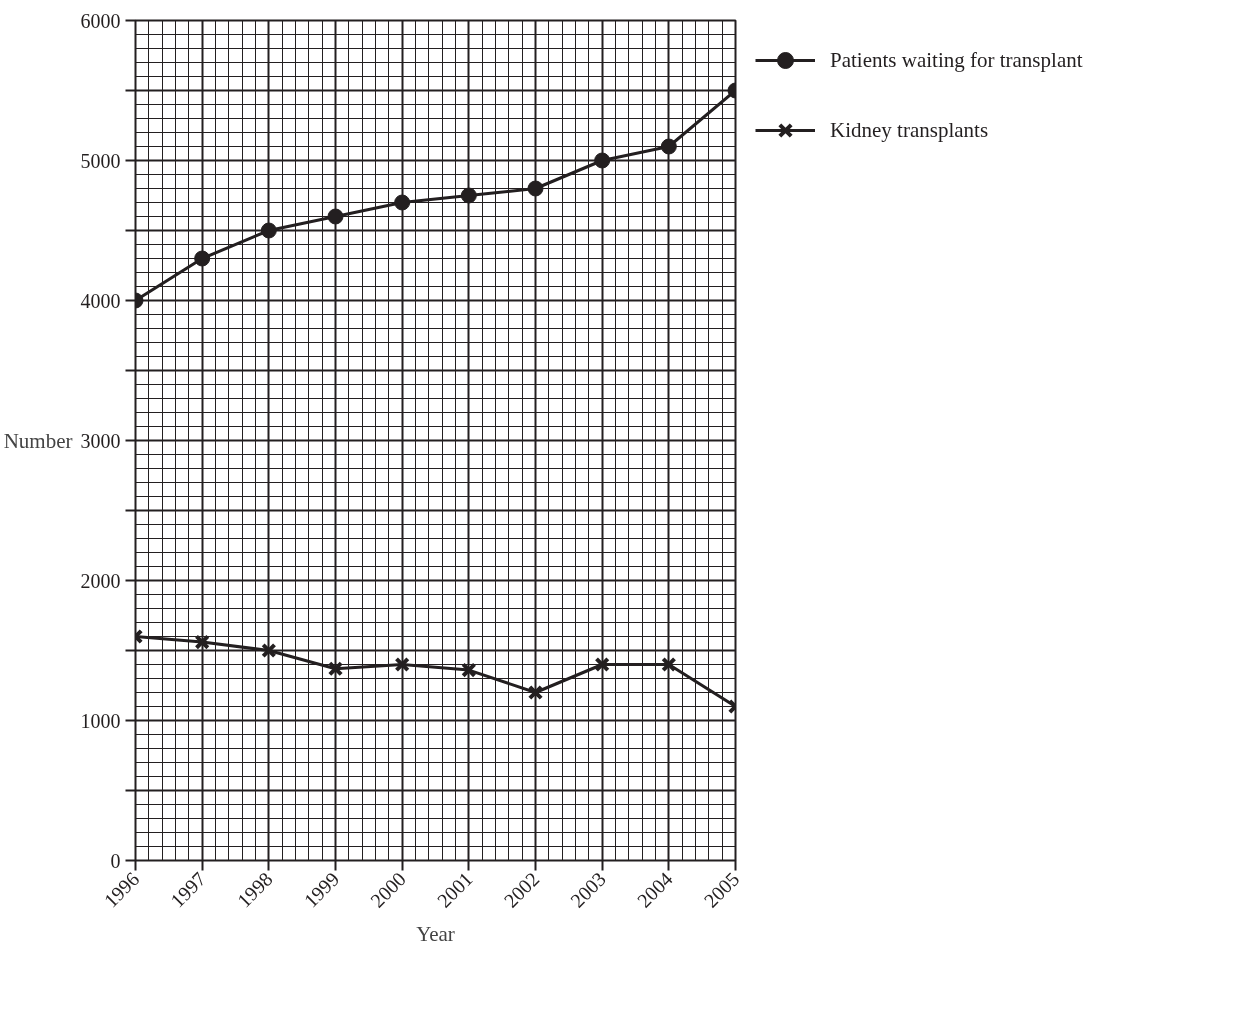  I want to click on y-tick-label: 2000, so click(100, 580).